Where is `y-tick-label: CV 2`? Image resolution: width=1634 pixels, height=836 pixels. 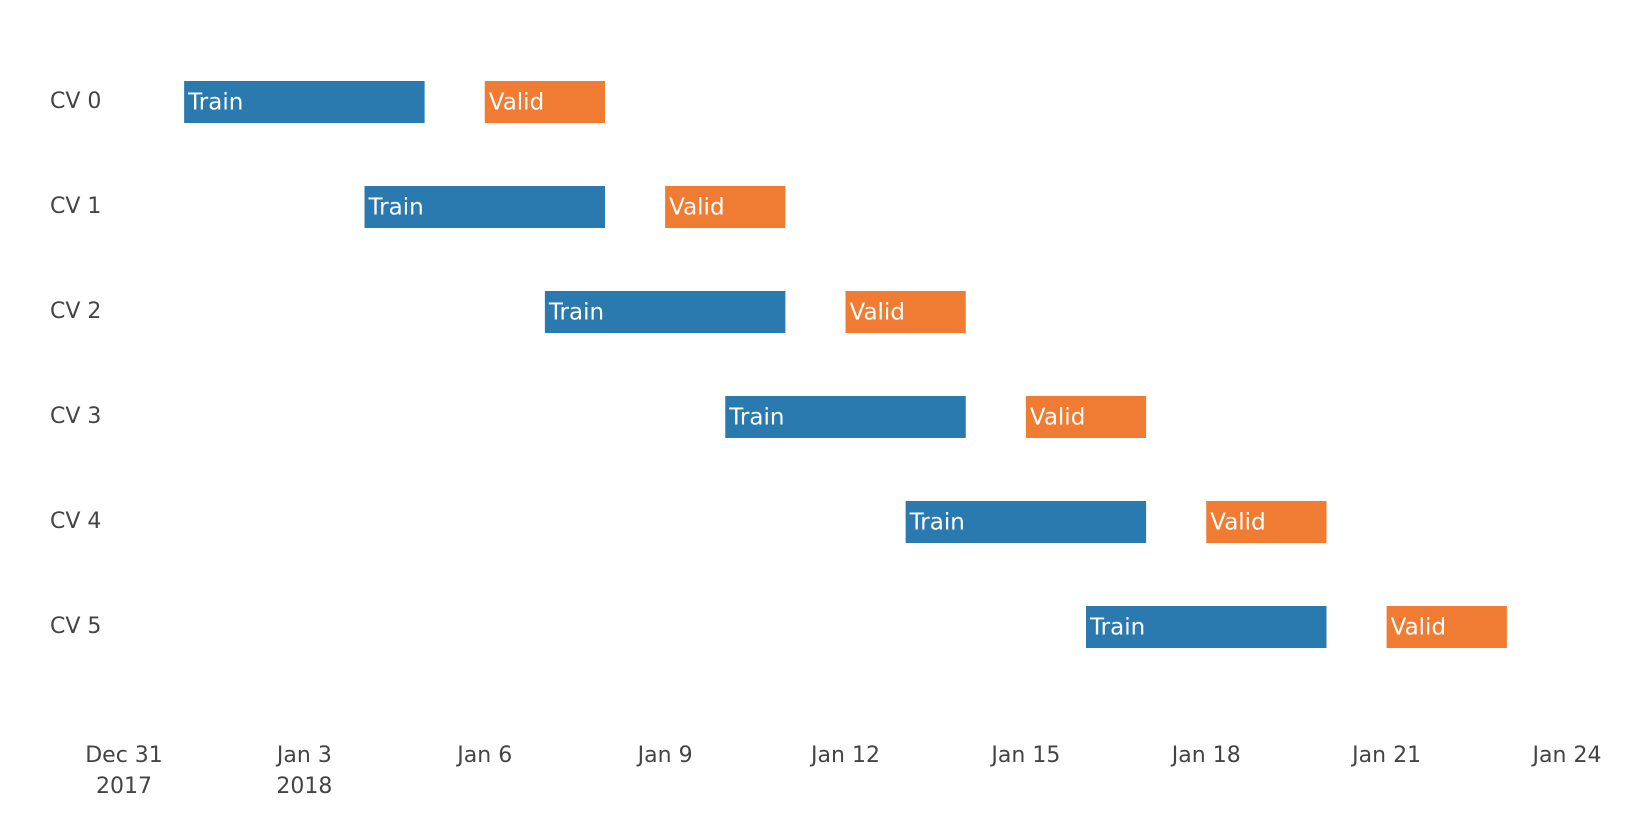 y-tick-label: CV 2 is located at coordinates (75, 311).